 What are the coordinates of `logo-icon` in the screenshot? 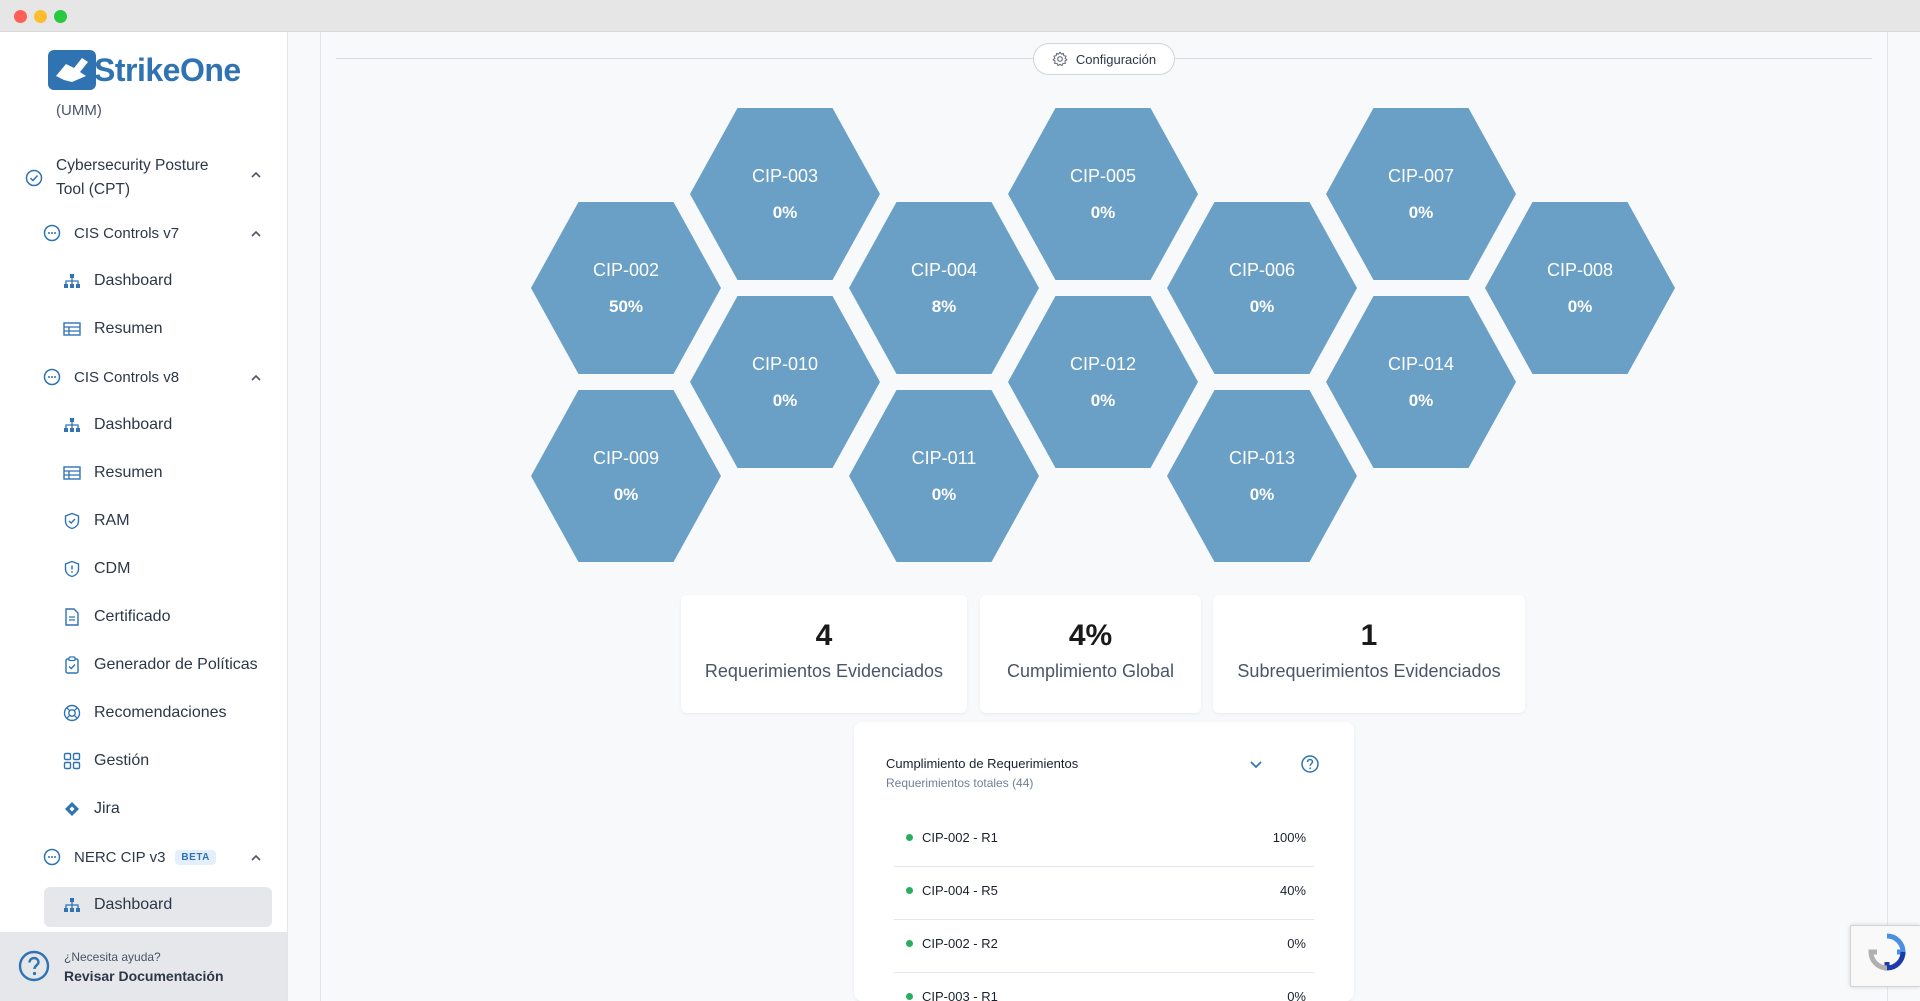 It's located at (72, 70).